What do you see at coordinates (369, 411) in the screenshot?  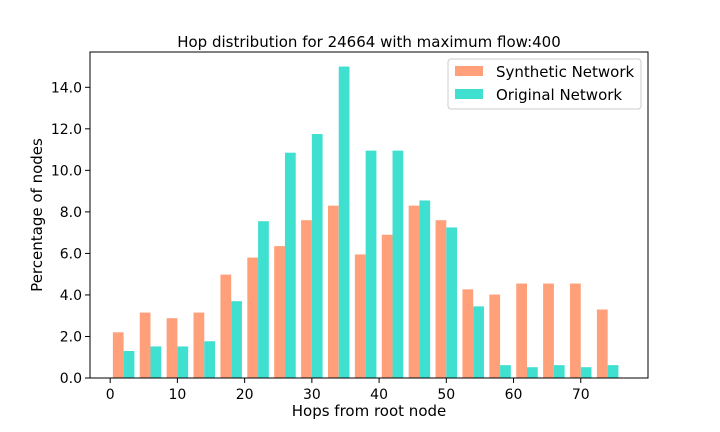 I see `x-axis-label: Hops from root node` at bounding box center [369, 411].